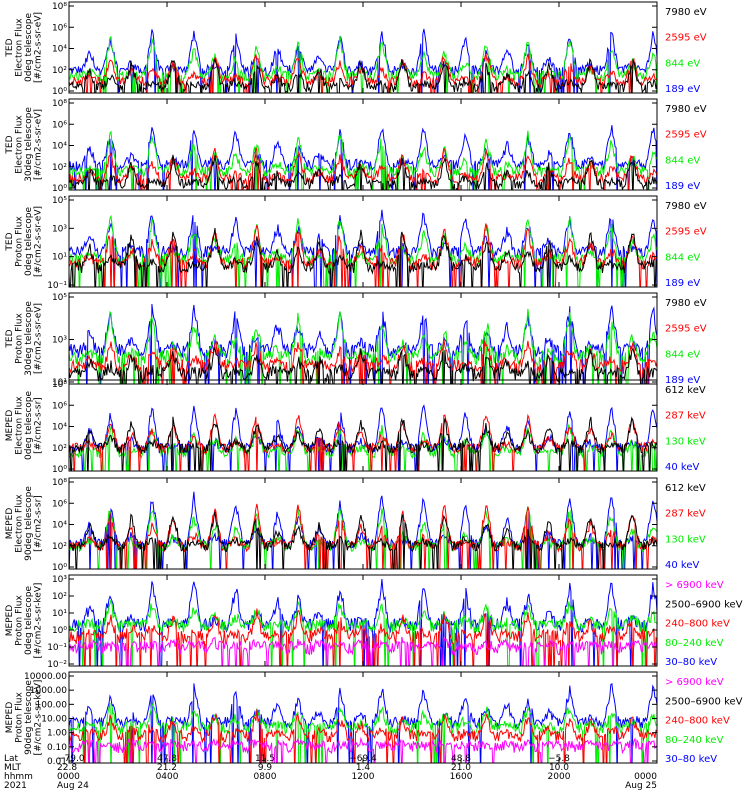 The height and width of the screenshot is (800, 750). I want to click on x-tick-label: −79.0, so click(71, 759).